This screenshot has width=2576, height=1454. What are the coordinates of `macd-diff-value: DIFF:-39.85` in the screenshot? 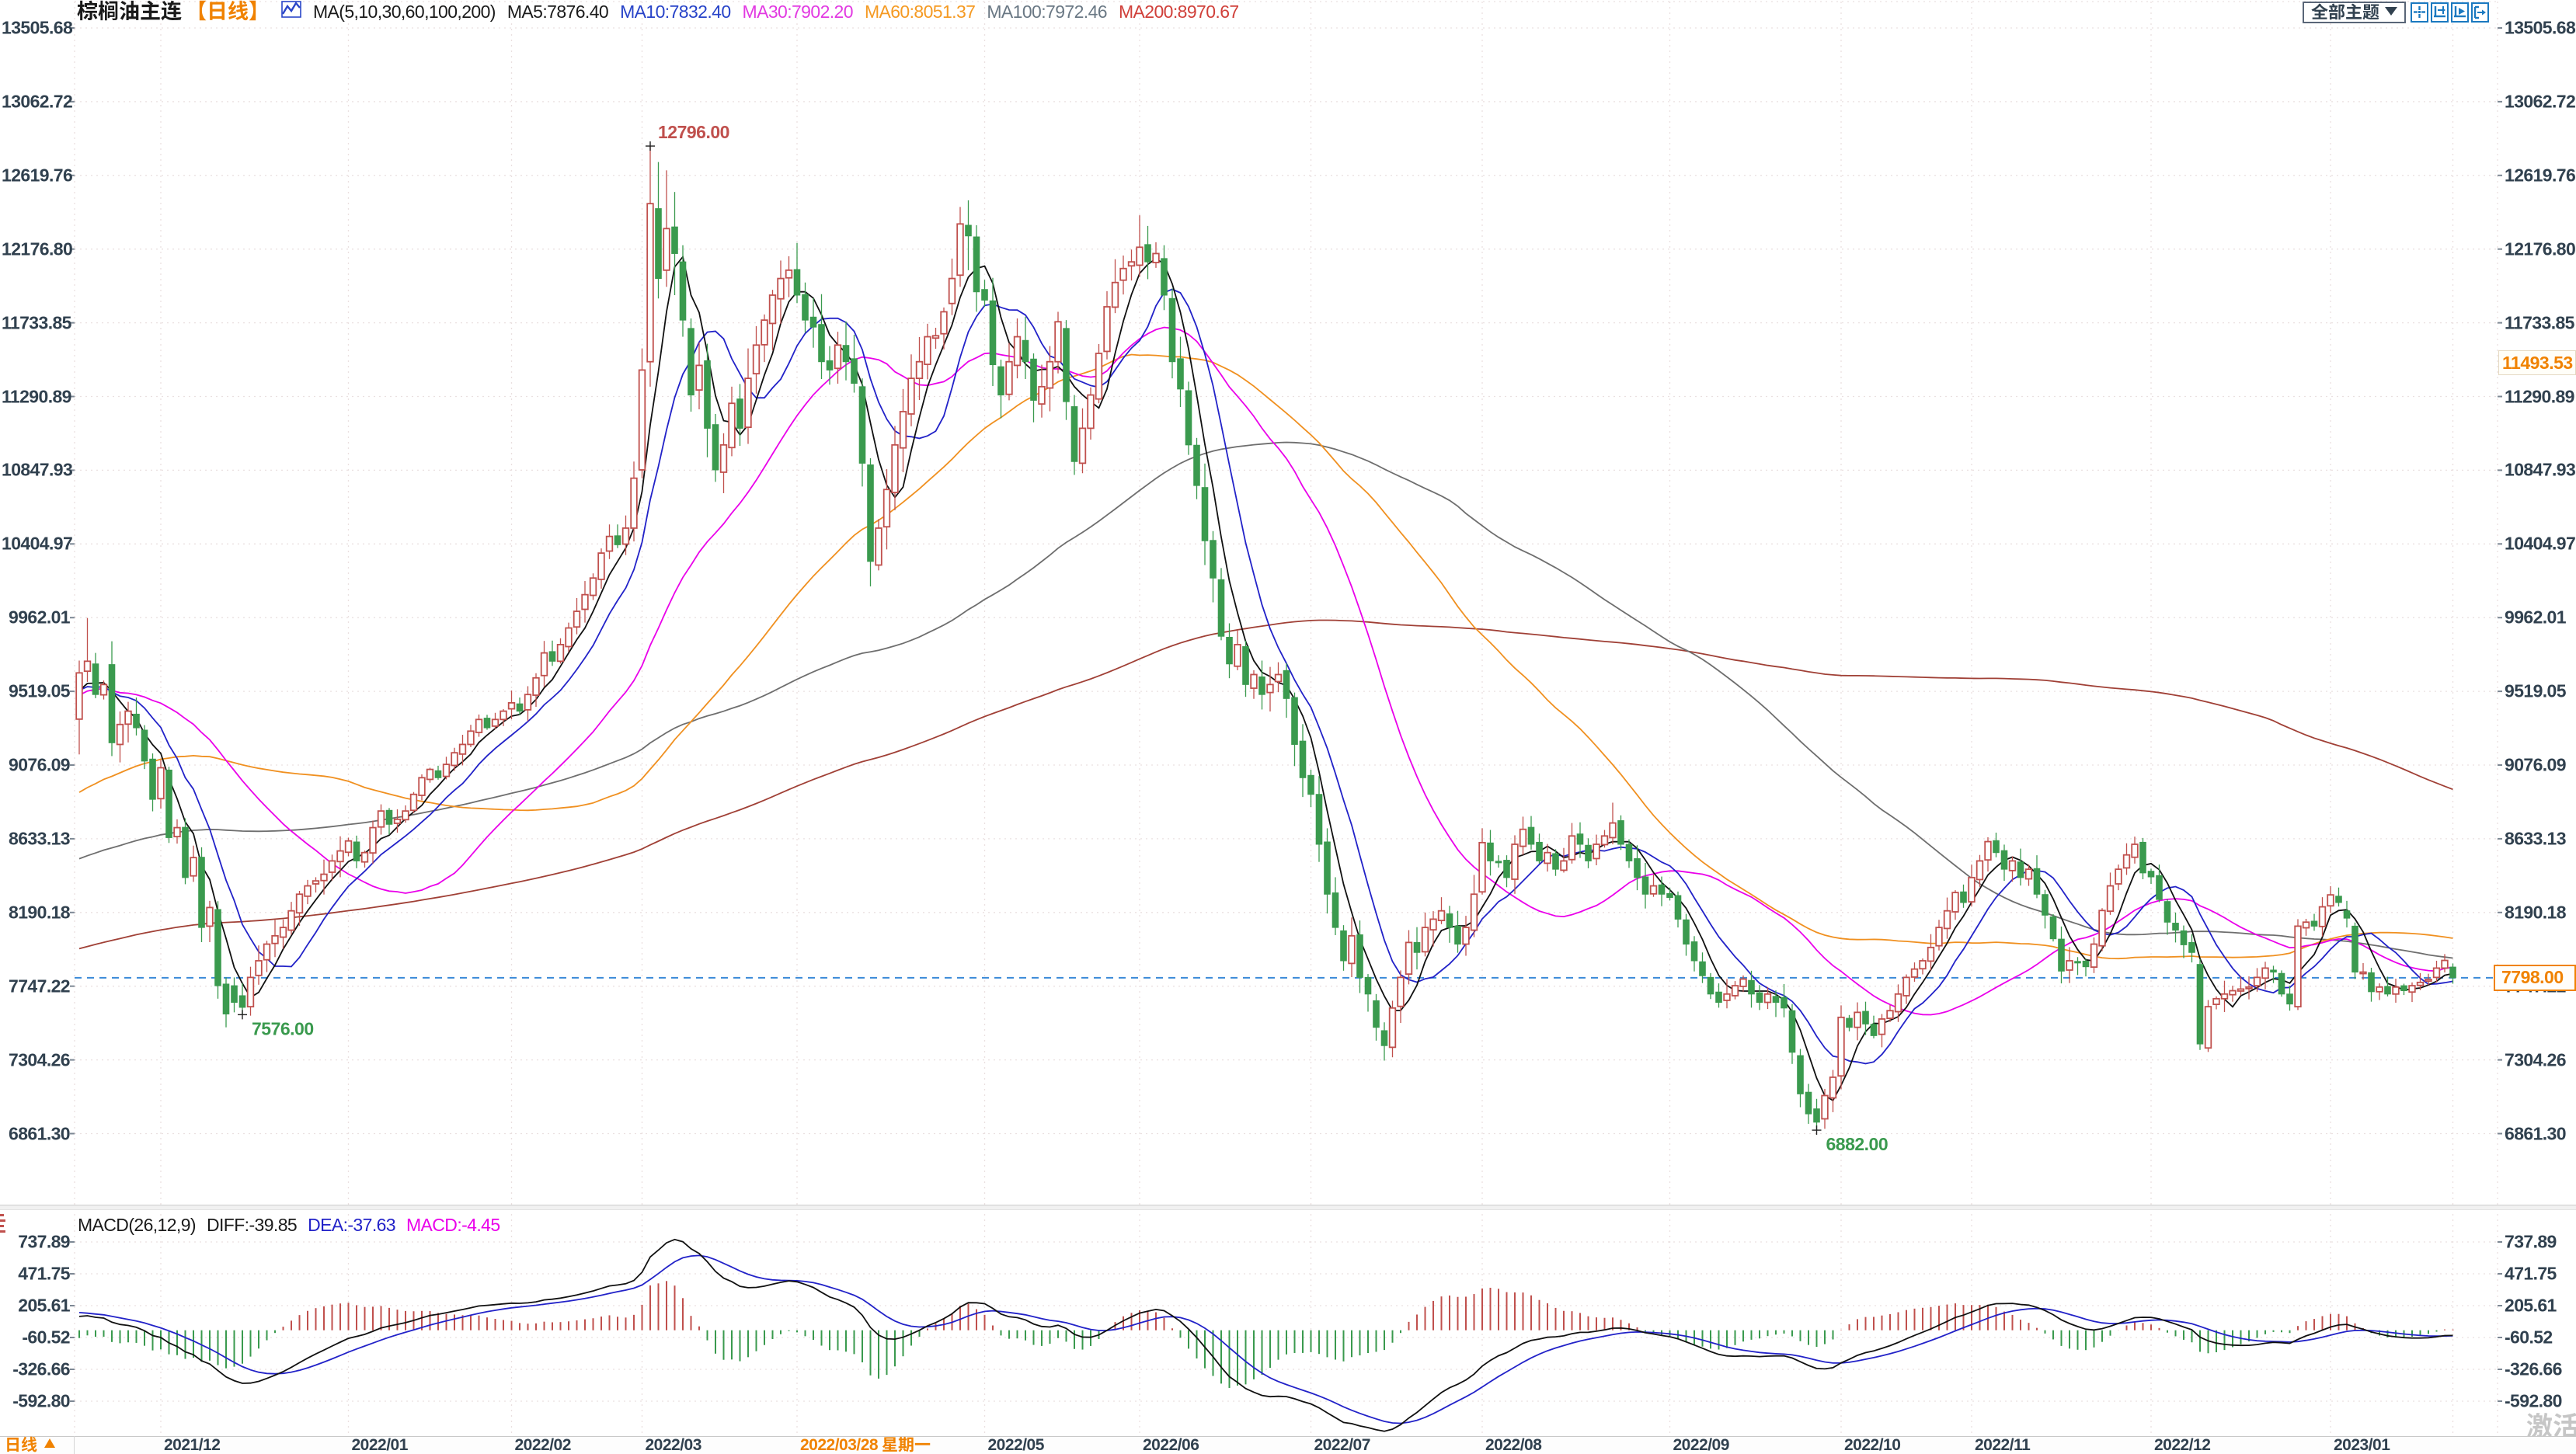 It's located at (252, 1224).